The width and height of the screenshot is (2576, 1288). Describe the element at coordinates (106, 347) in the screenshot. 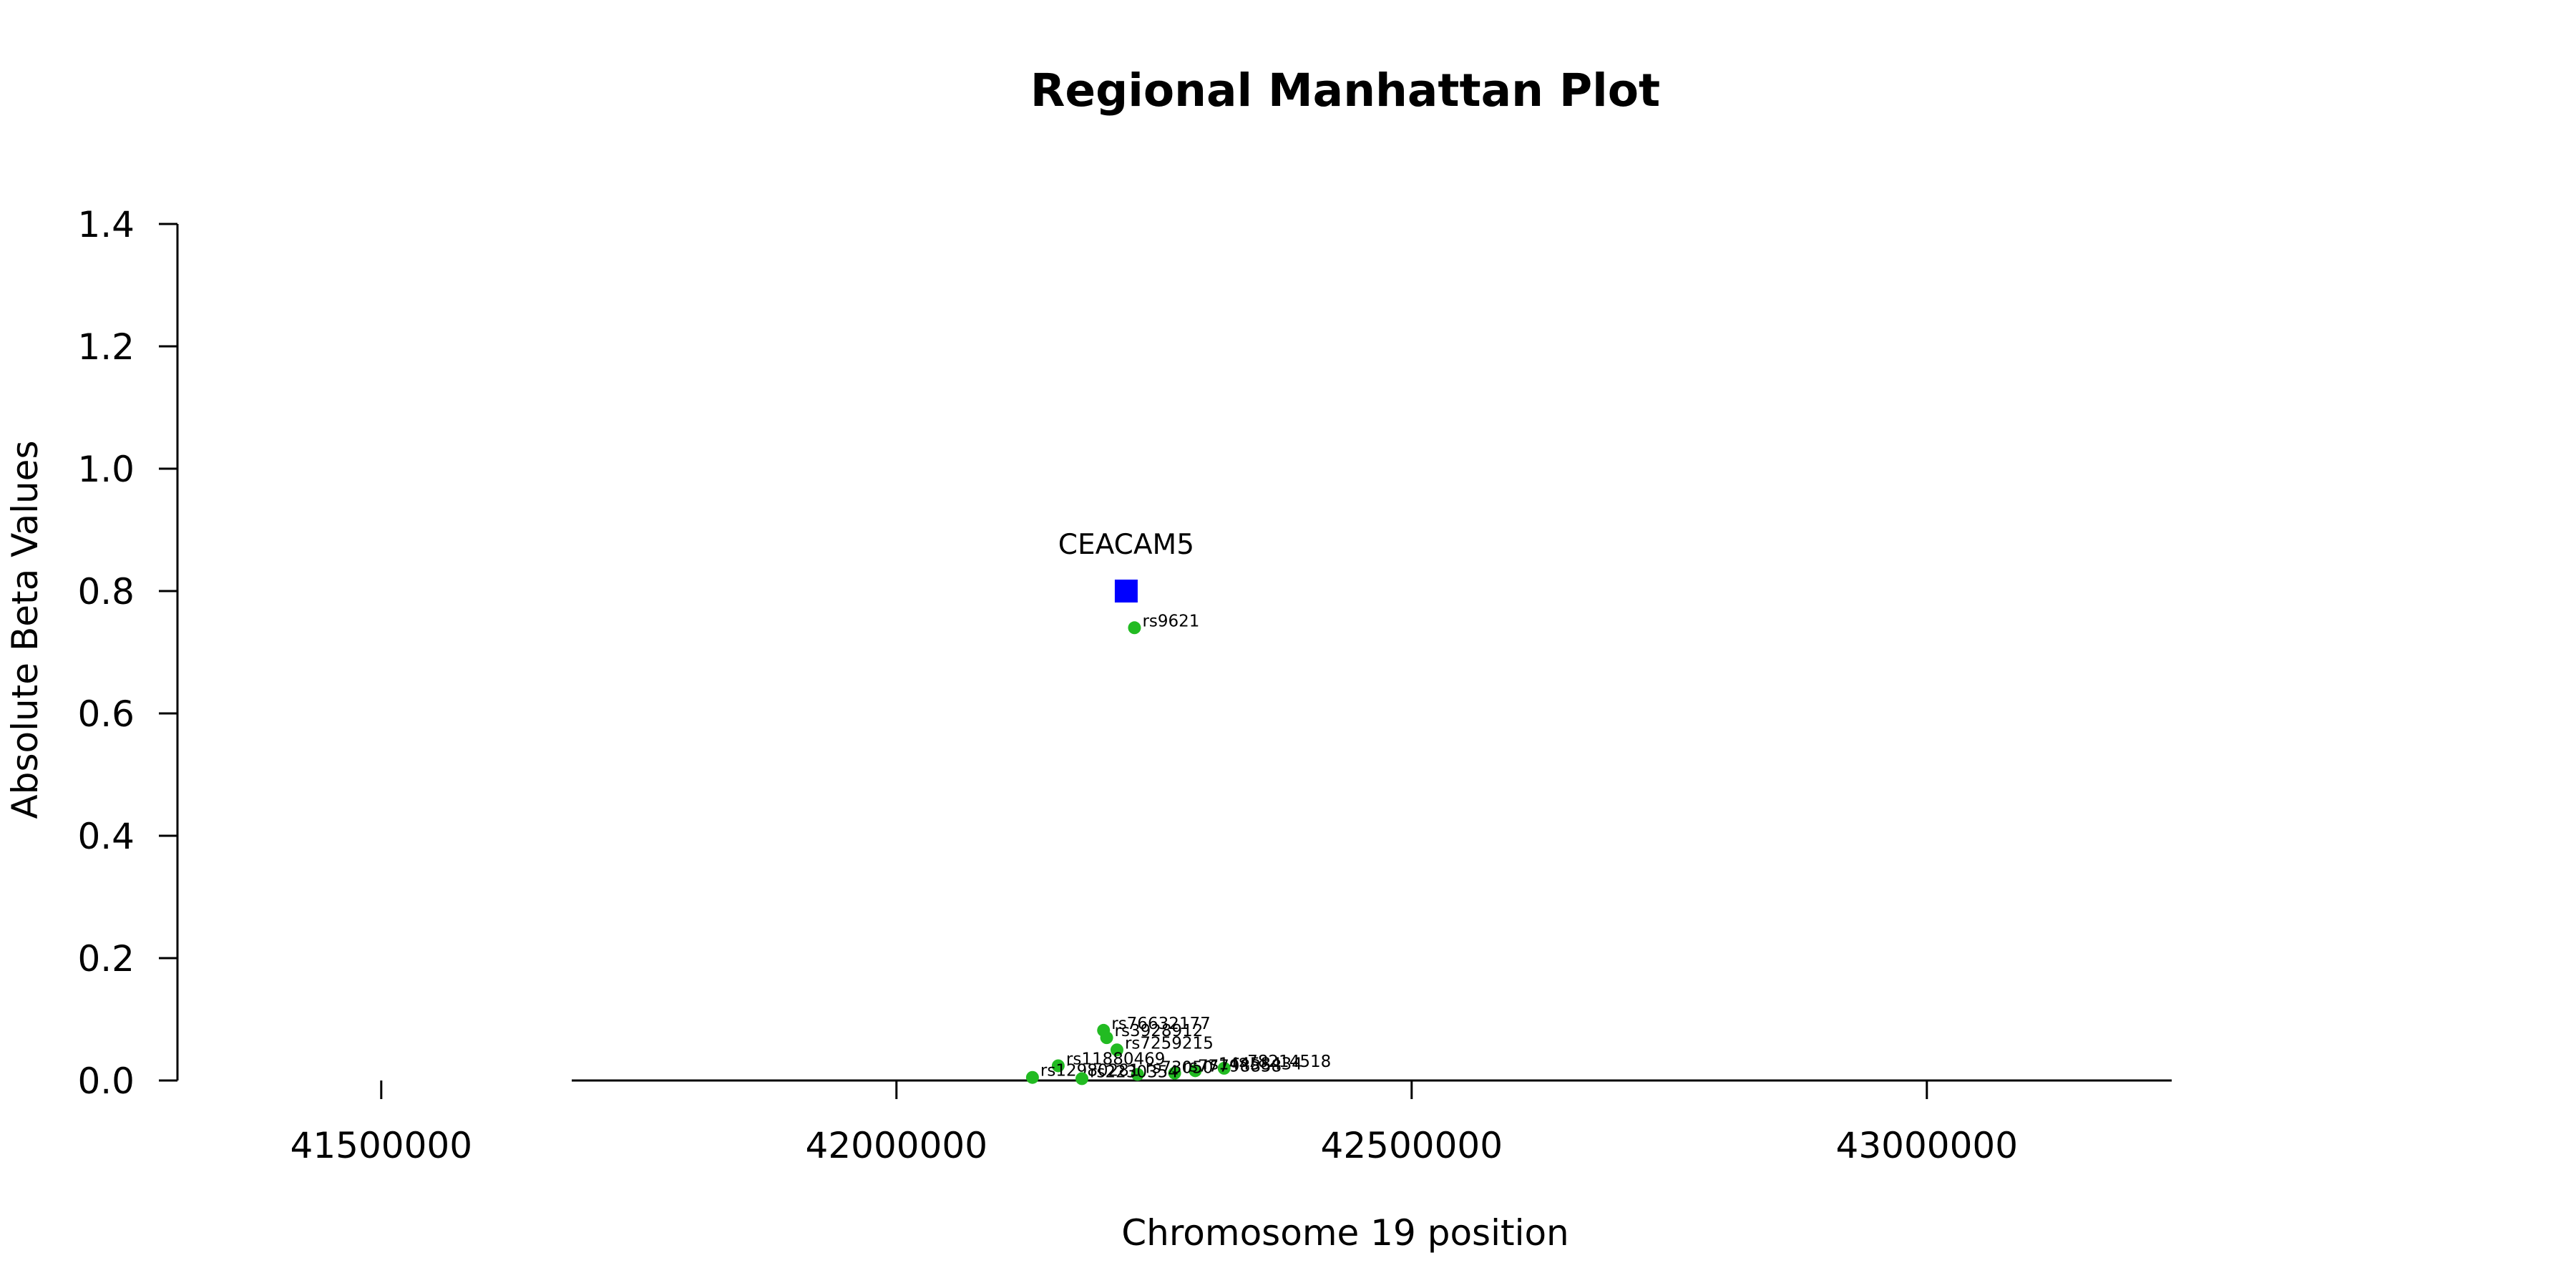

I see `y-tick-label: 1.2` at that location.